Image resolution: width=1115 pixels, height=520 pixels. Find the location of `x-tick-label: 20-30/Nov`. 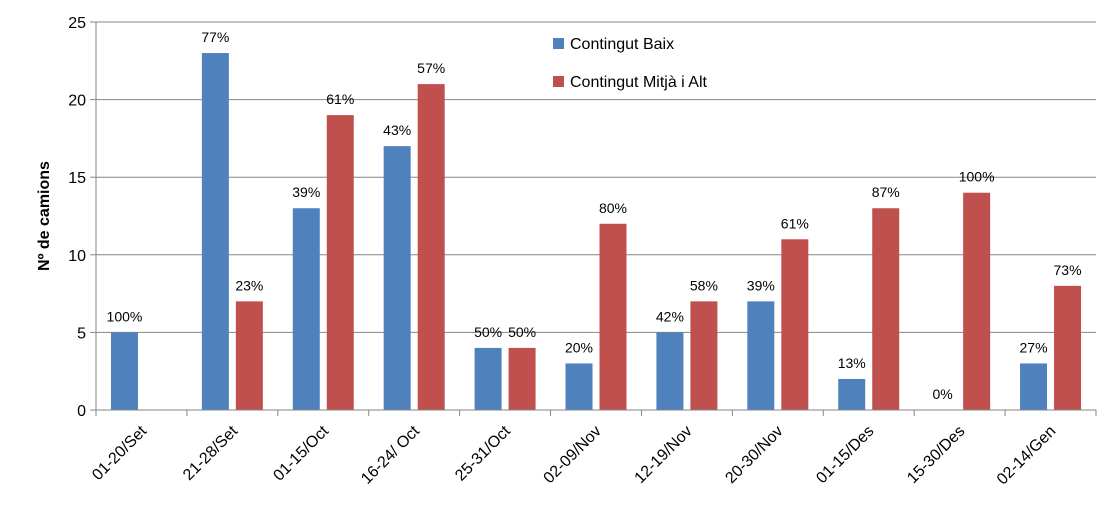

x-tick-label: 20-30/Nov is located at coordinates (754, 455).